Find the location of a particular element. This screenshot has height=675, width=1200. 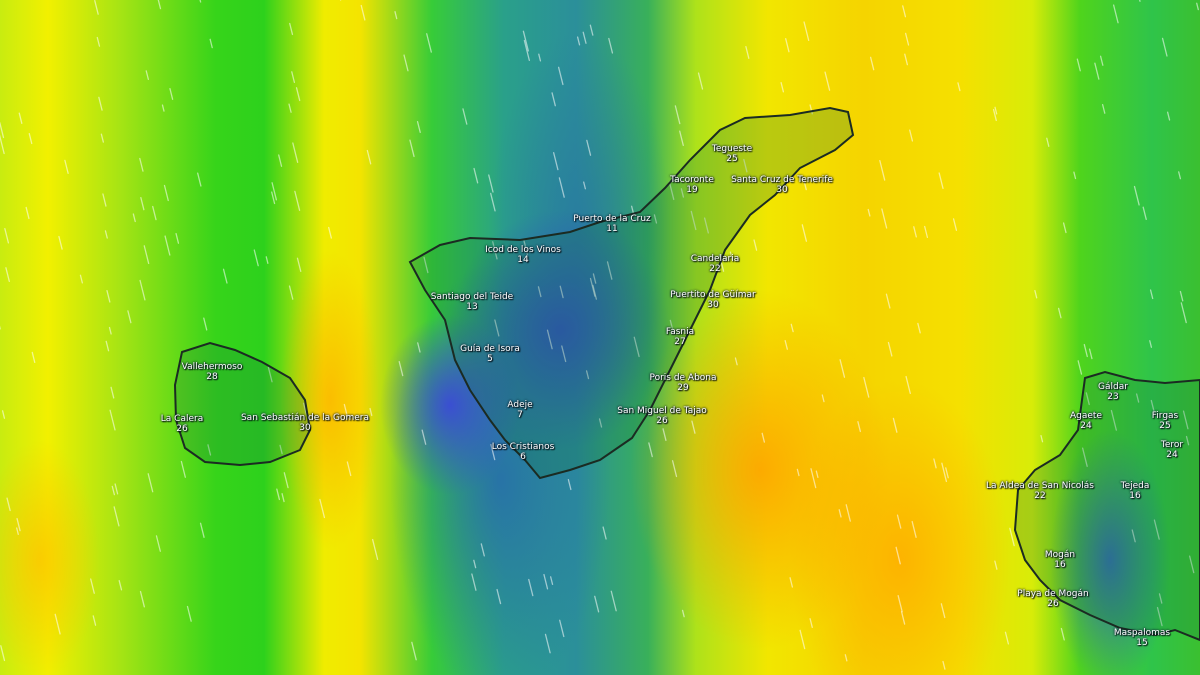

location-label: San Sebastián de la Gomera 30 is located at coordinates (305, 423).